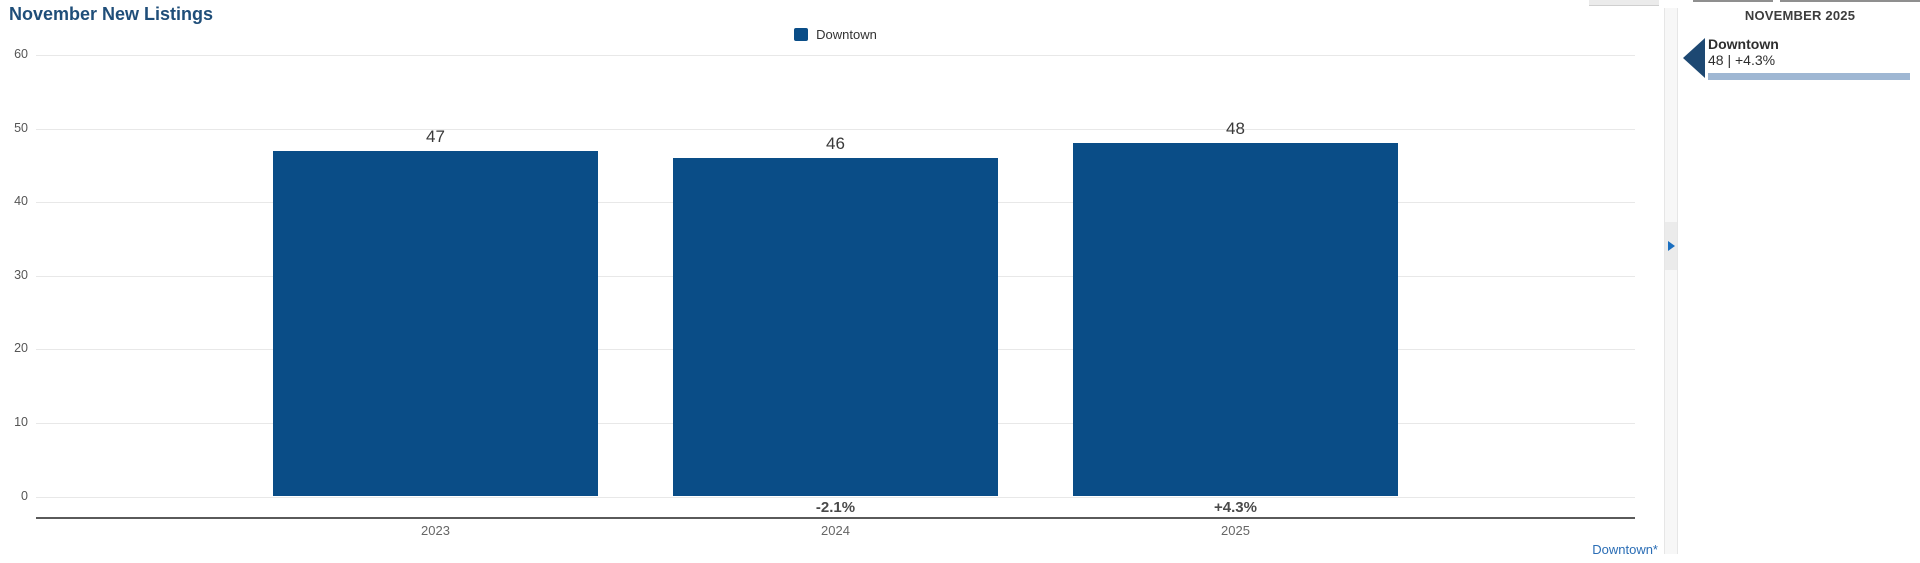 This screenshot has height=563, width=1920. Describe the element at coordinates (1742, 60) in the screenshot. I see `stat-value-line: 48 | +4.3%` at that location.